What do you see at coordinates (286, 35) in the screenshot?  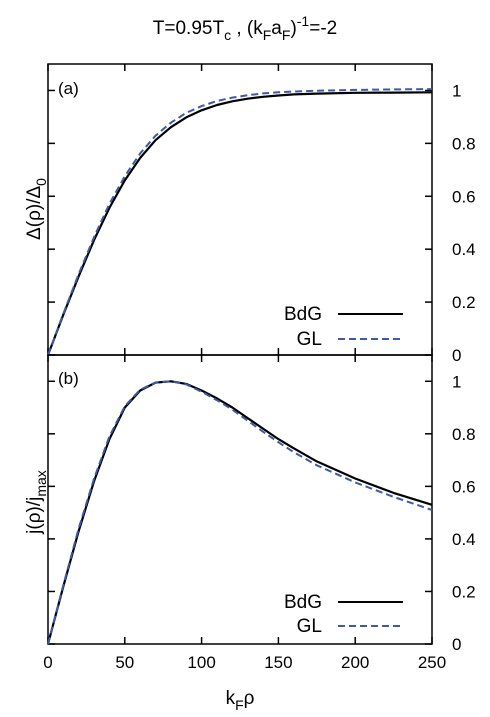 I see `title-f-sub2: F` at bounding box center [286, 35].